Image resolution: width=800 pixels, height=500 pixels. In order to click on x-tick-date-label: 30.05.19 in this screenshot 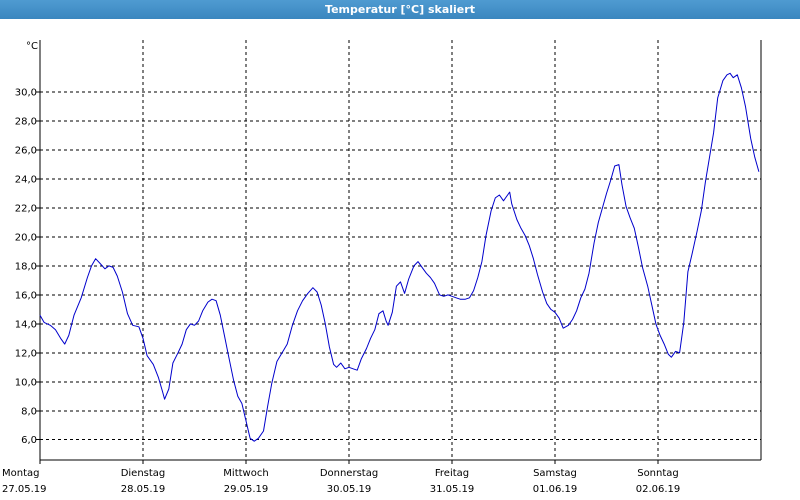, I will do `click(349, 489)`.